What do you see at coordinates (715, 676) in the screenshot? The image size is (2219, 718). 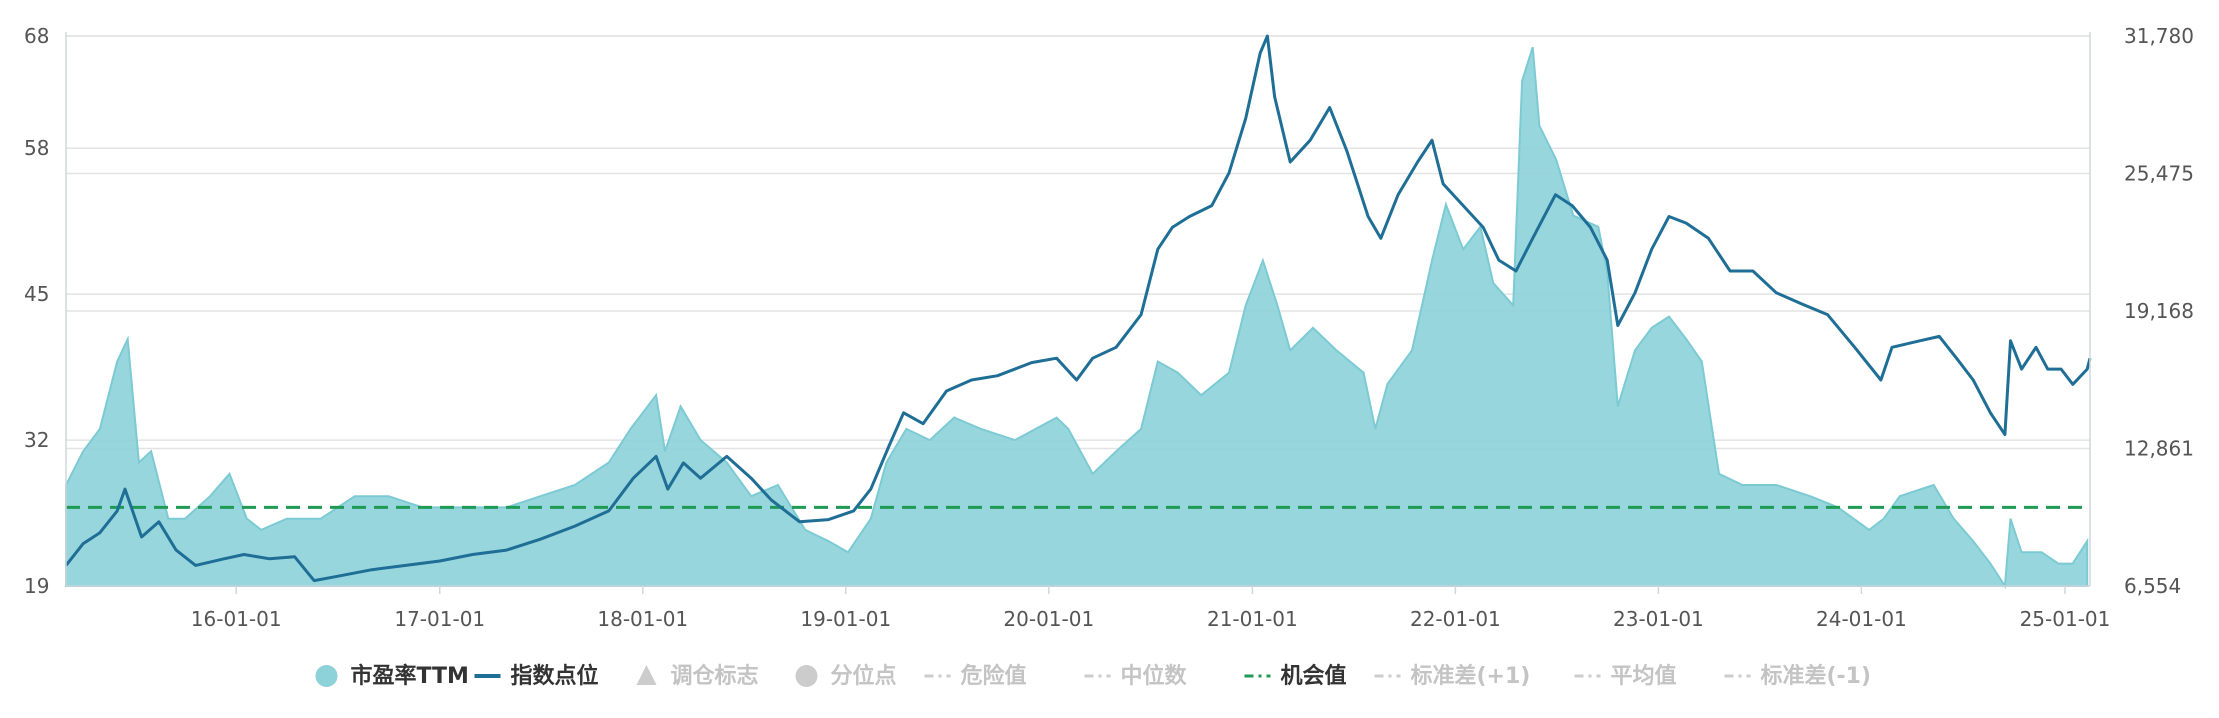 I see `legend-label: 调仓标志` at bounding box center [715, 676].